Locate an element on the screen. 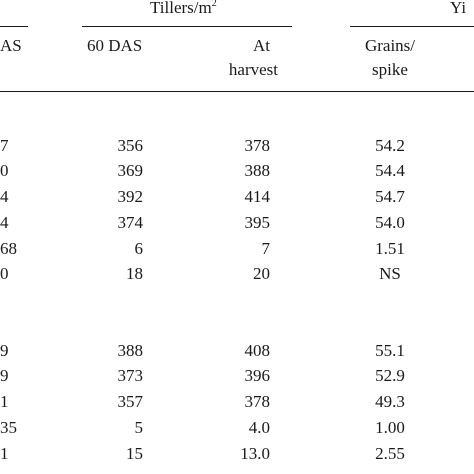  cell-col3: 54.7 is located at coordinates (390, 196).